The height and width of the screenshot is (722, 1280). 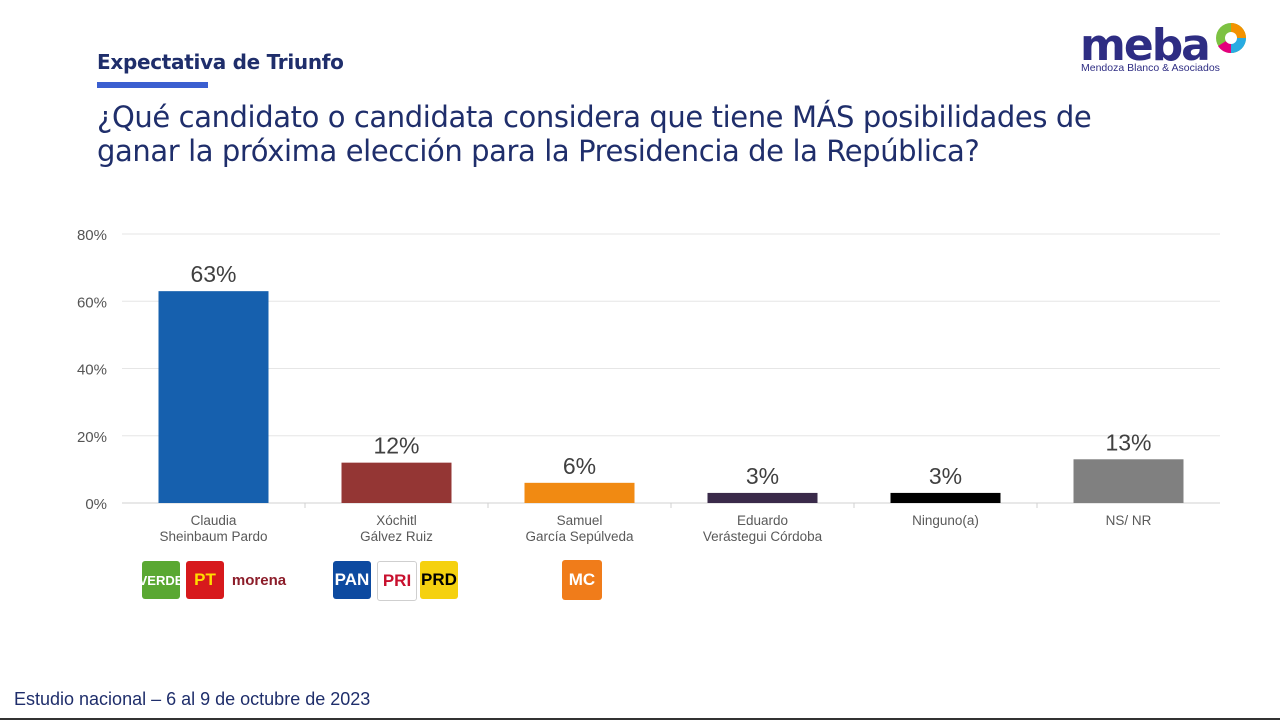 What do you see at coordinates (579, 466) in the screenshot?
I see `data-label: 6%` at bounding box center [579, 466].